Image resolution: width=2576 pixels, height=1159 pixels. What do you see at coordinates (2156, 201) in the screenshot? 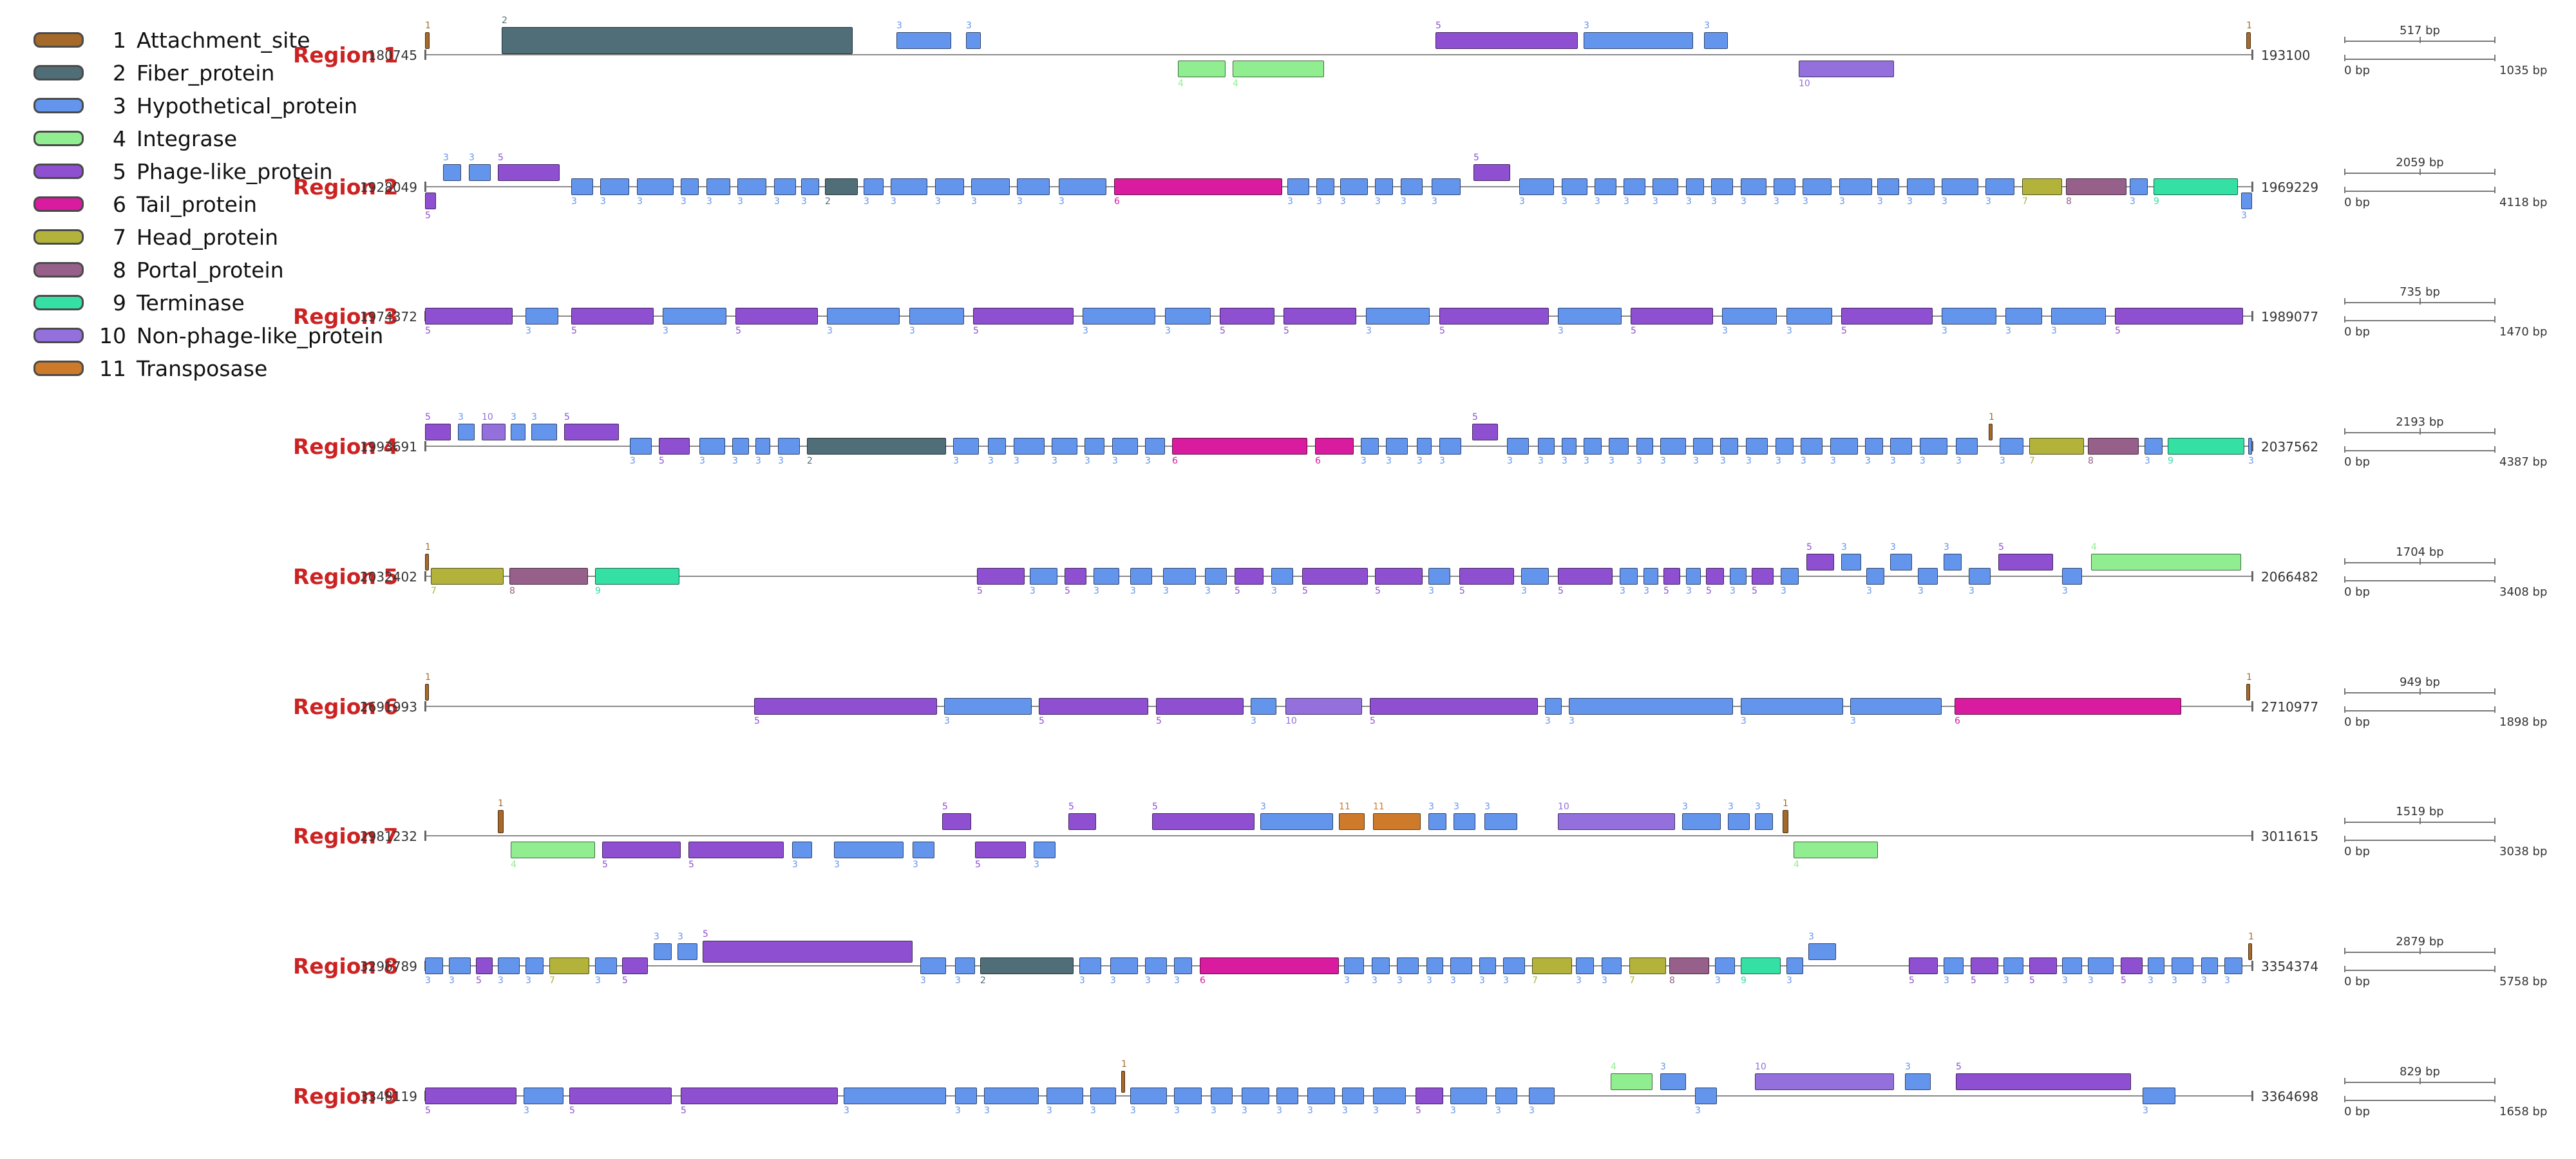
I see `gene-number-label: 9` at bounding box center [2156, 201].